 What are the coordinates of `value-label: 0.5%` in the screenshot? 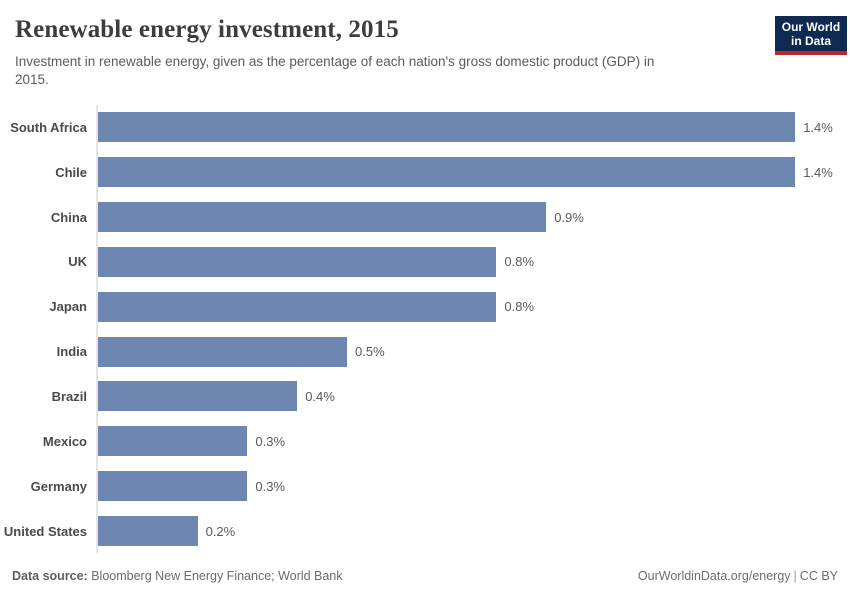 It's located at (370, 352).